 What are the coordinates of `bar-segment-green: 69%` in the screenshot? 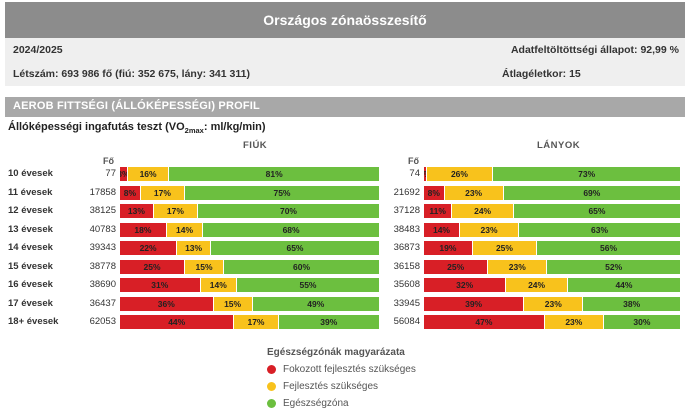 It's located at (592, 192).